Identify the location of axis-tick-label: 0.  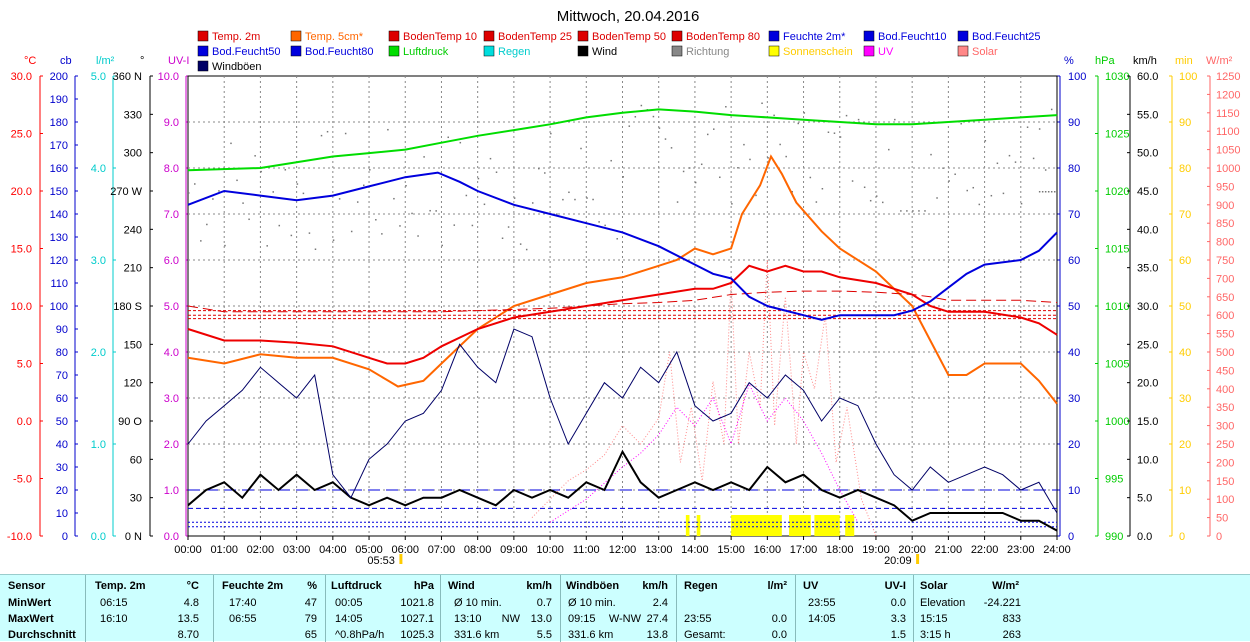
(65, 537).